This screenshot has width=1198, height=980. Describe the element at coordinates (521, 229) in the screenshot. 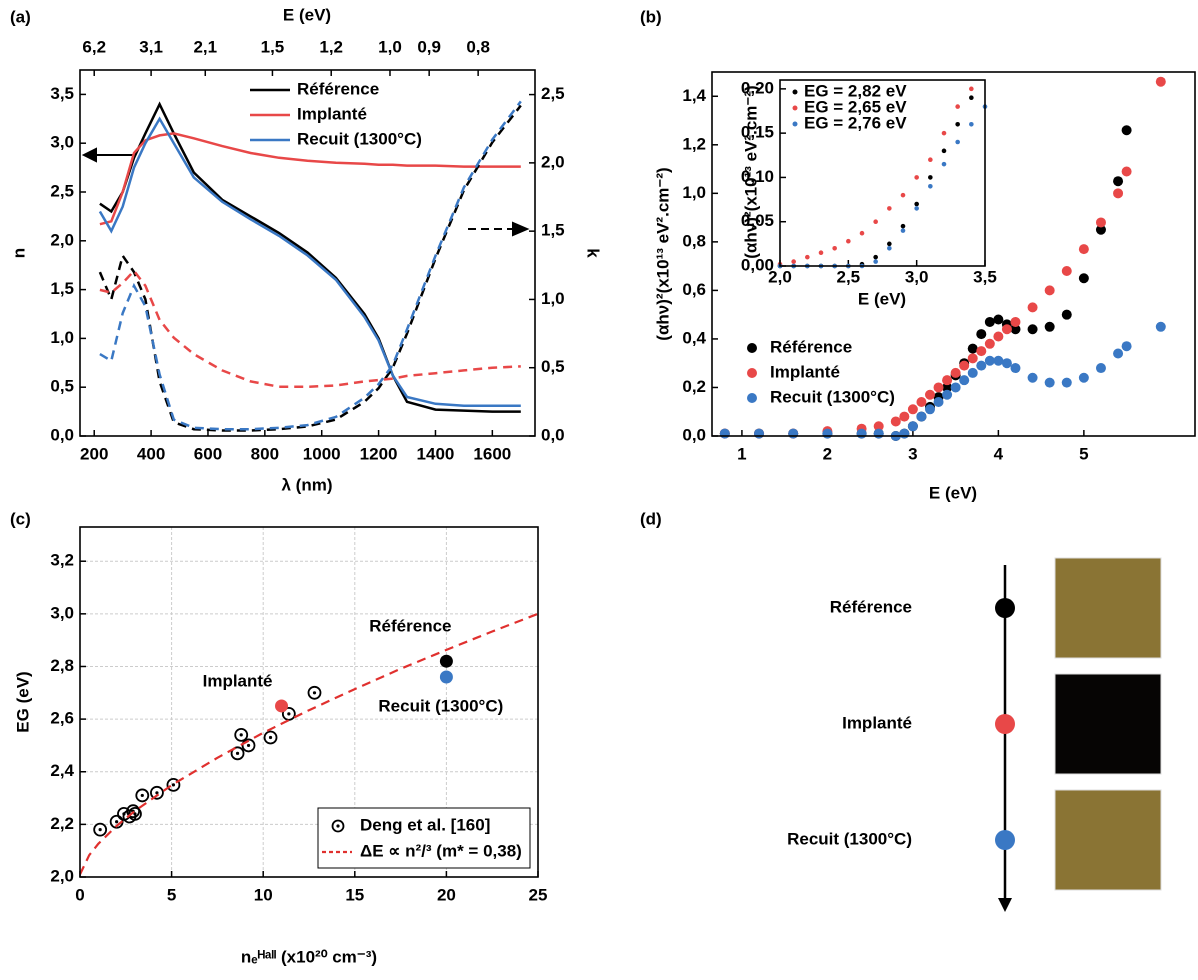

I see `k-axis-arrowhead` at that location.